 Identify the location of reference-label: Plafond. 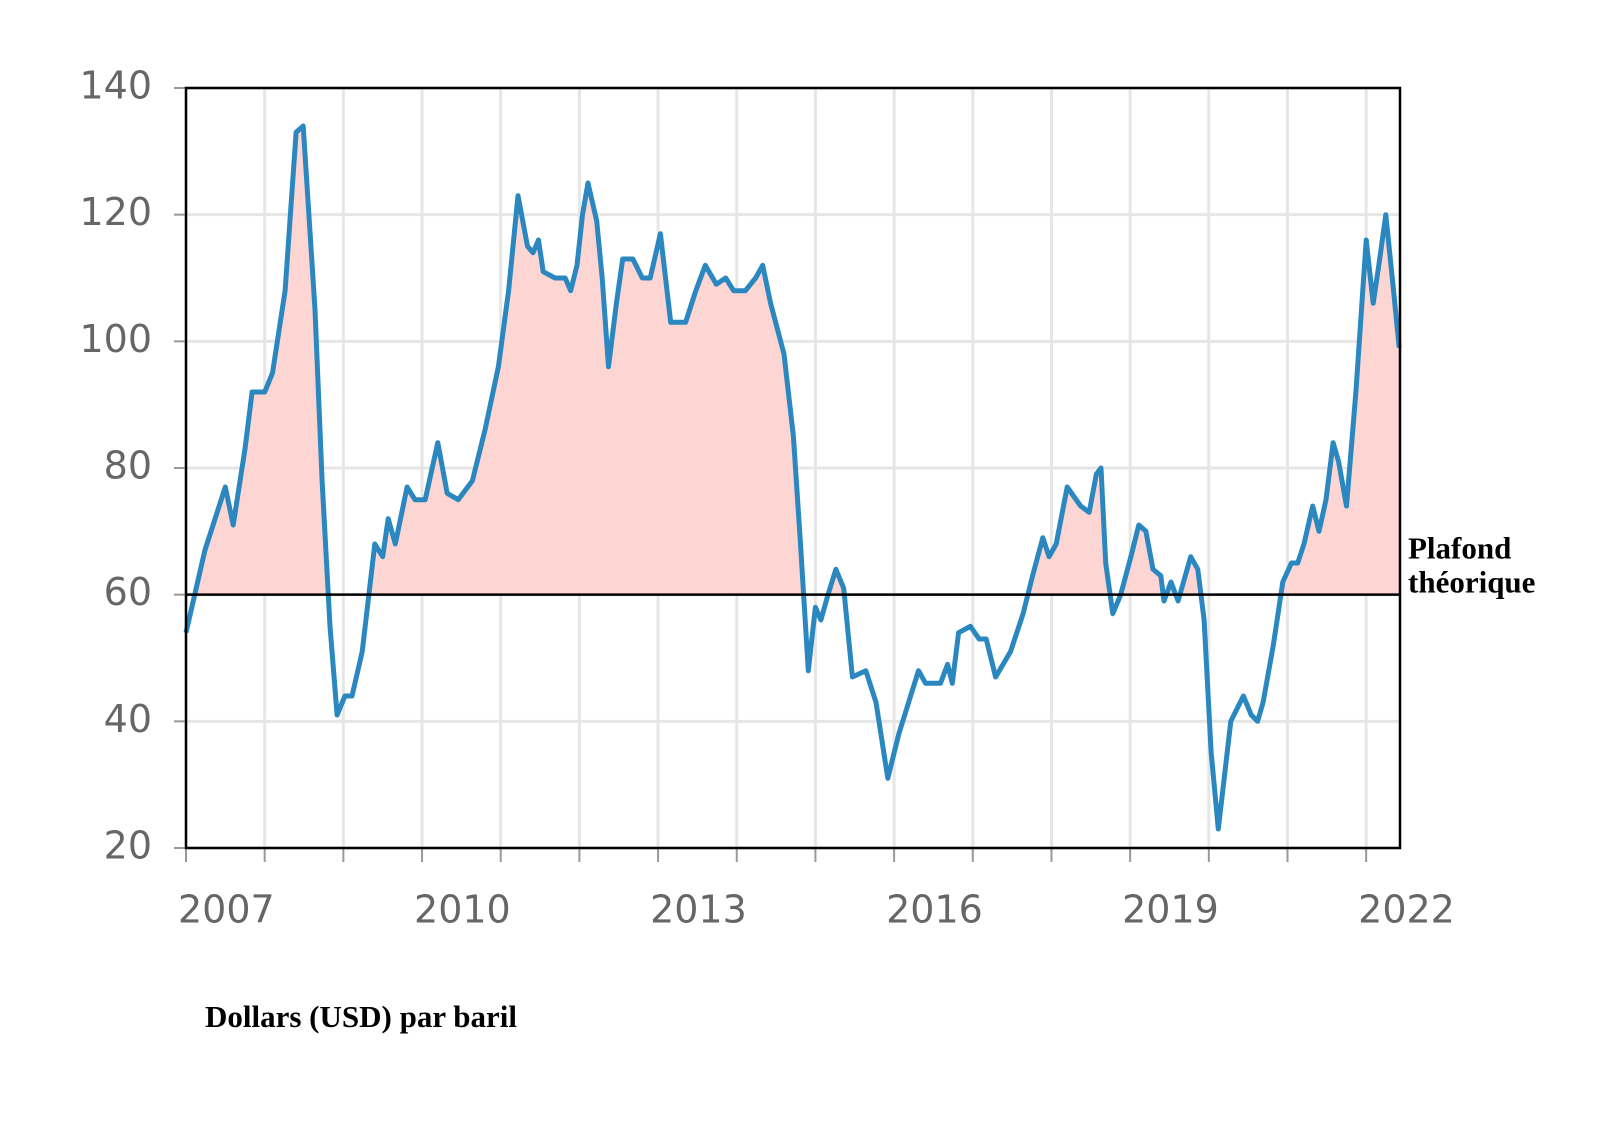
(1459, 548).